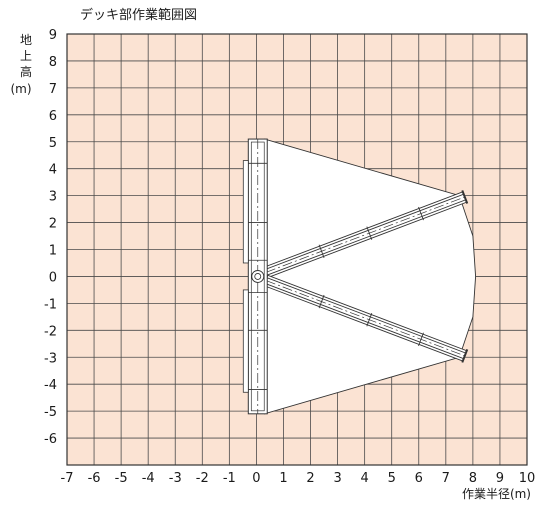 The image size is (541, 508). What do you see at coordinates (121, 478) in the screenshot?
I see `x-tick-label: -5` at bounding box center [121, 478].